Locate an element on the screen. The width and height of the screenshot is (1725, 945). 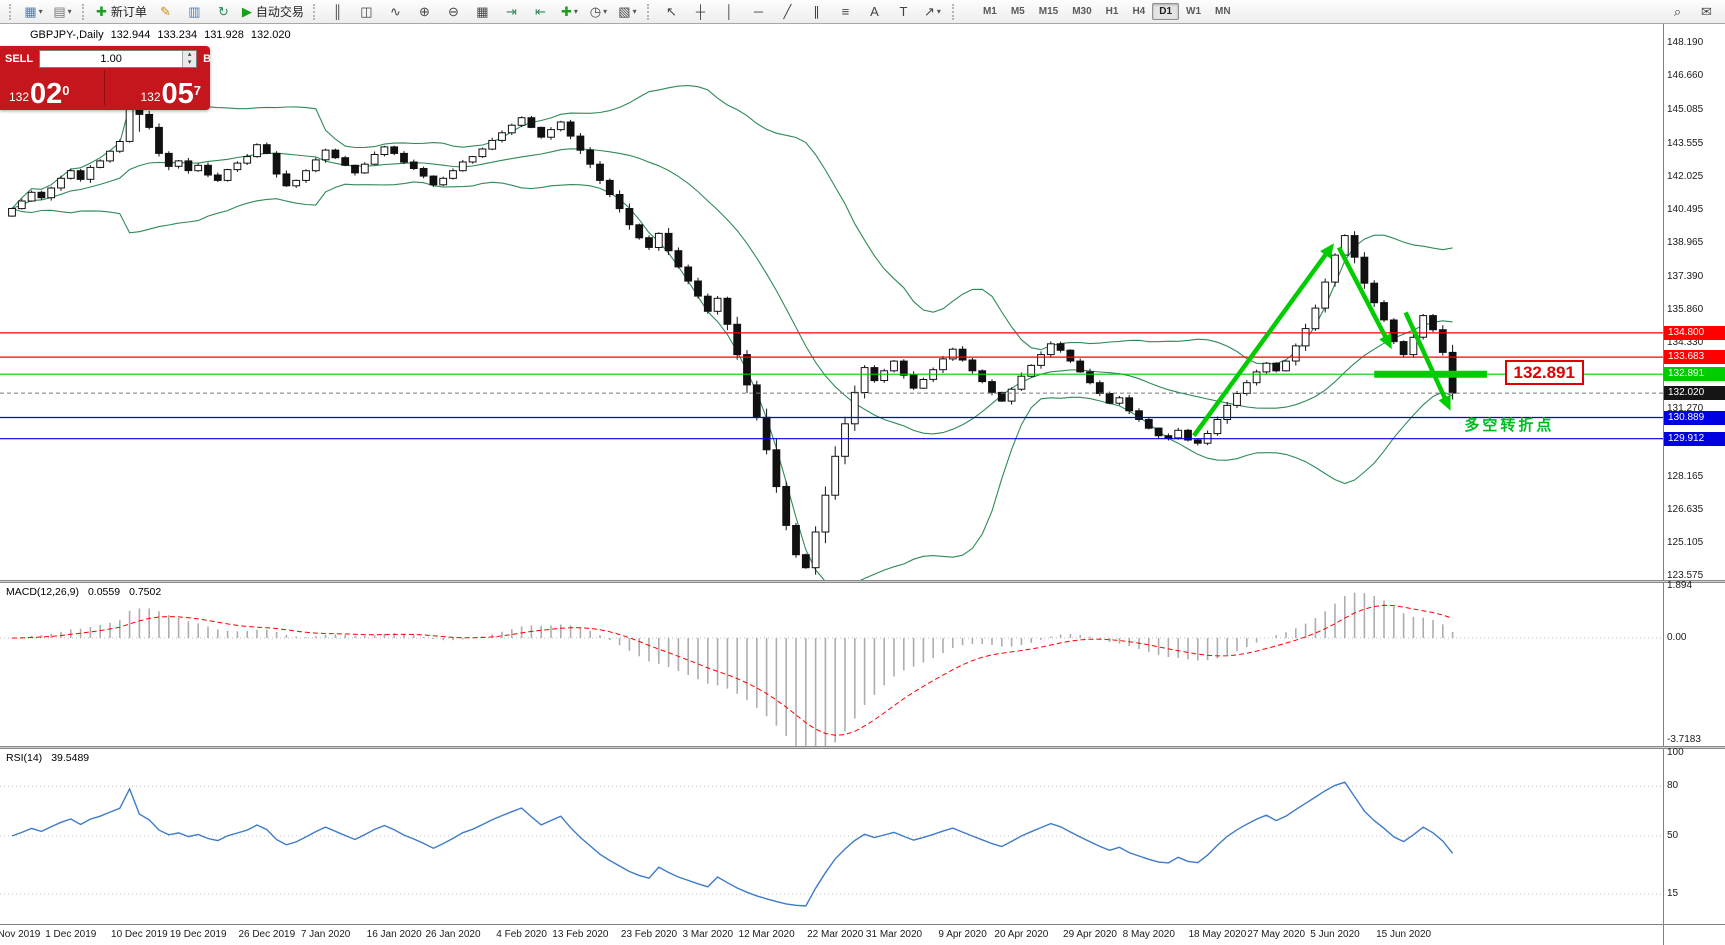
price-tick: 135.860 is located at coordinates (1685, 309).